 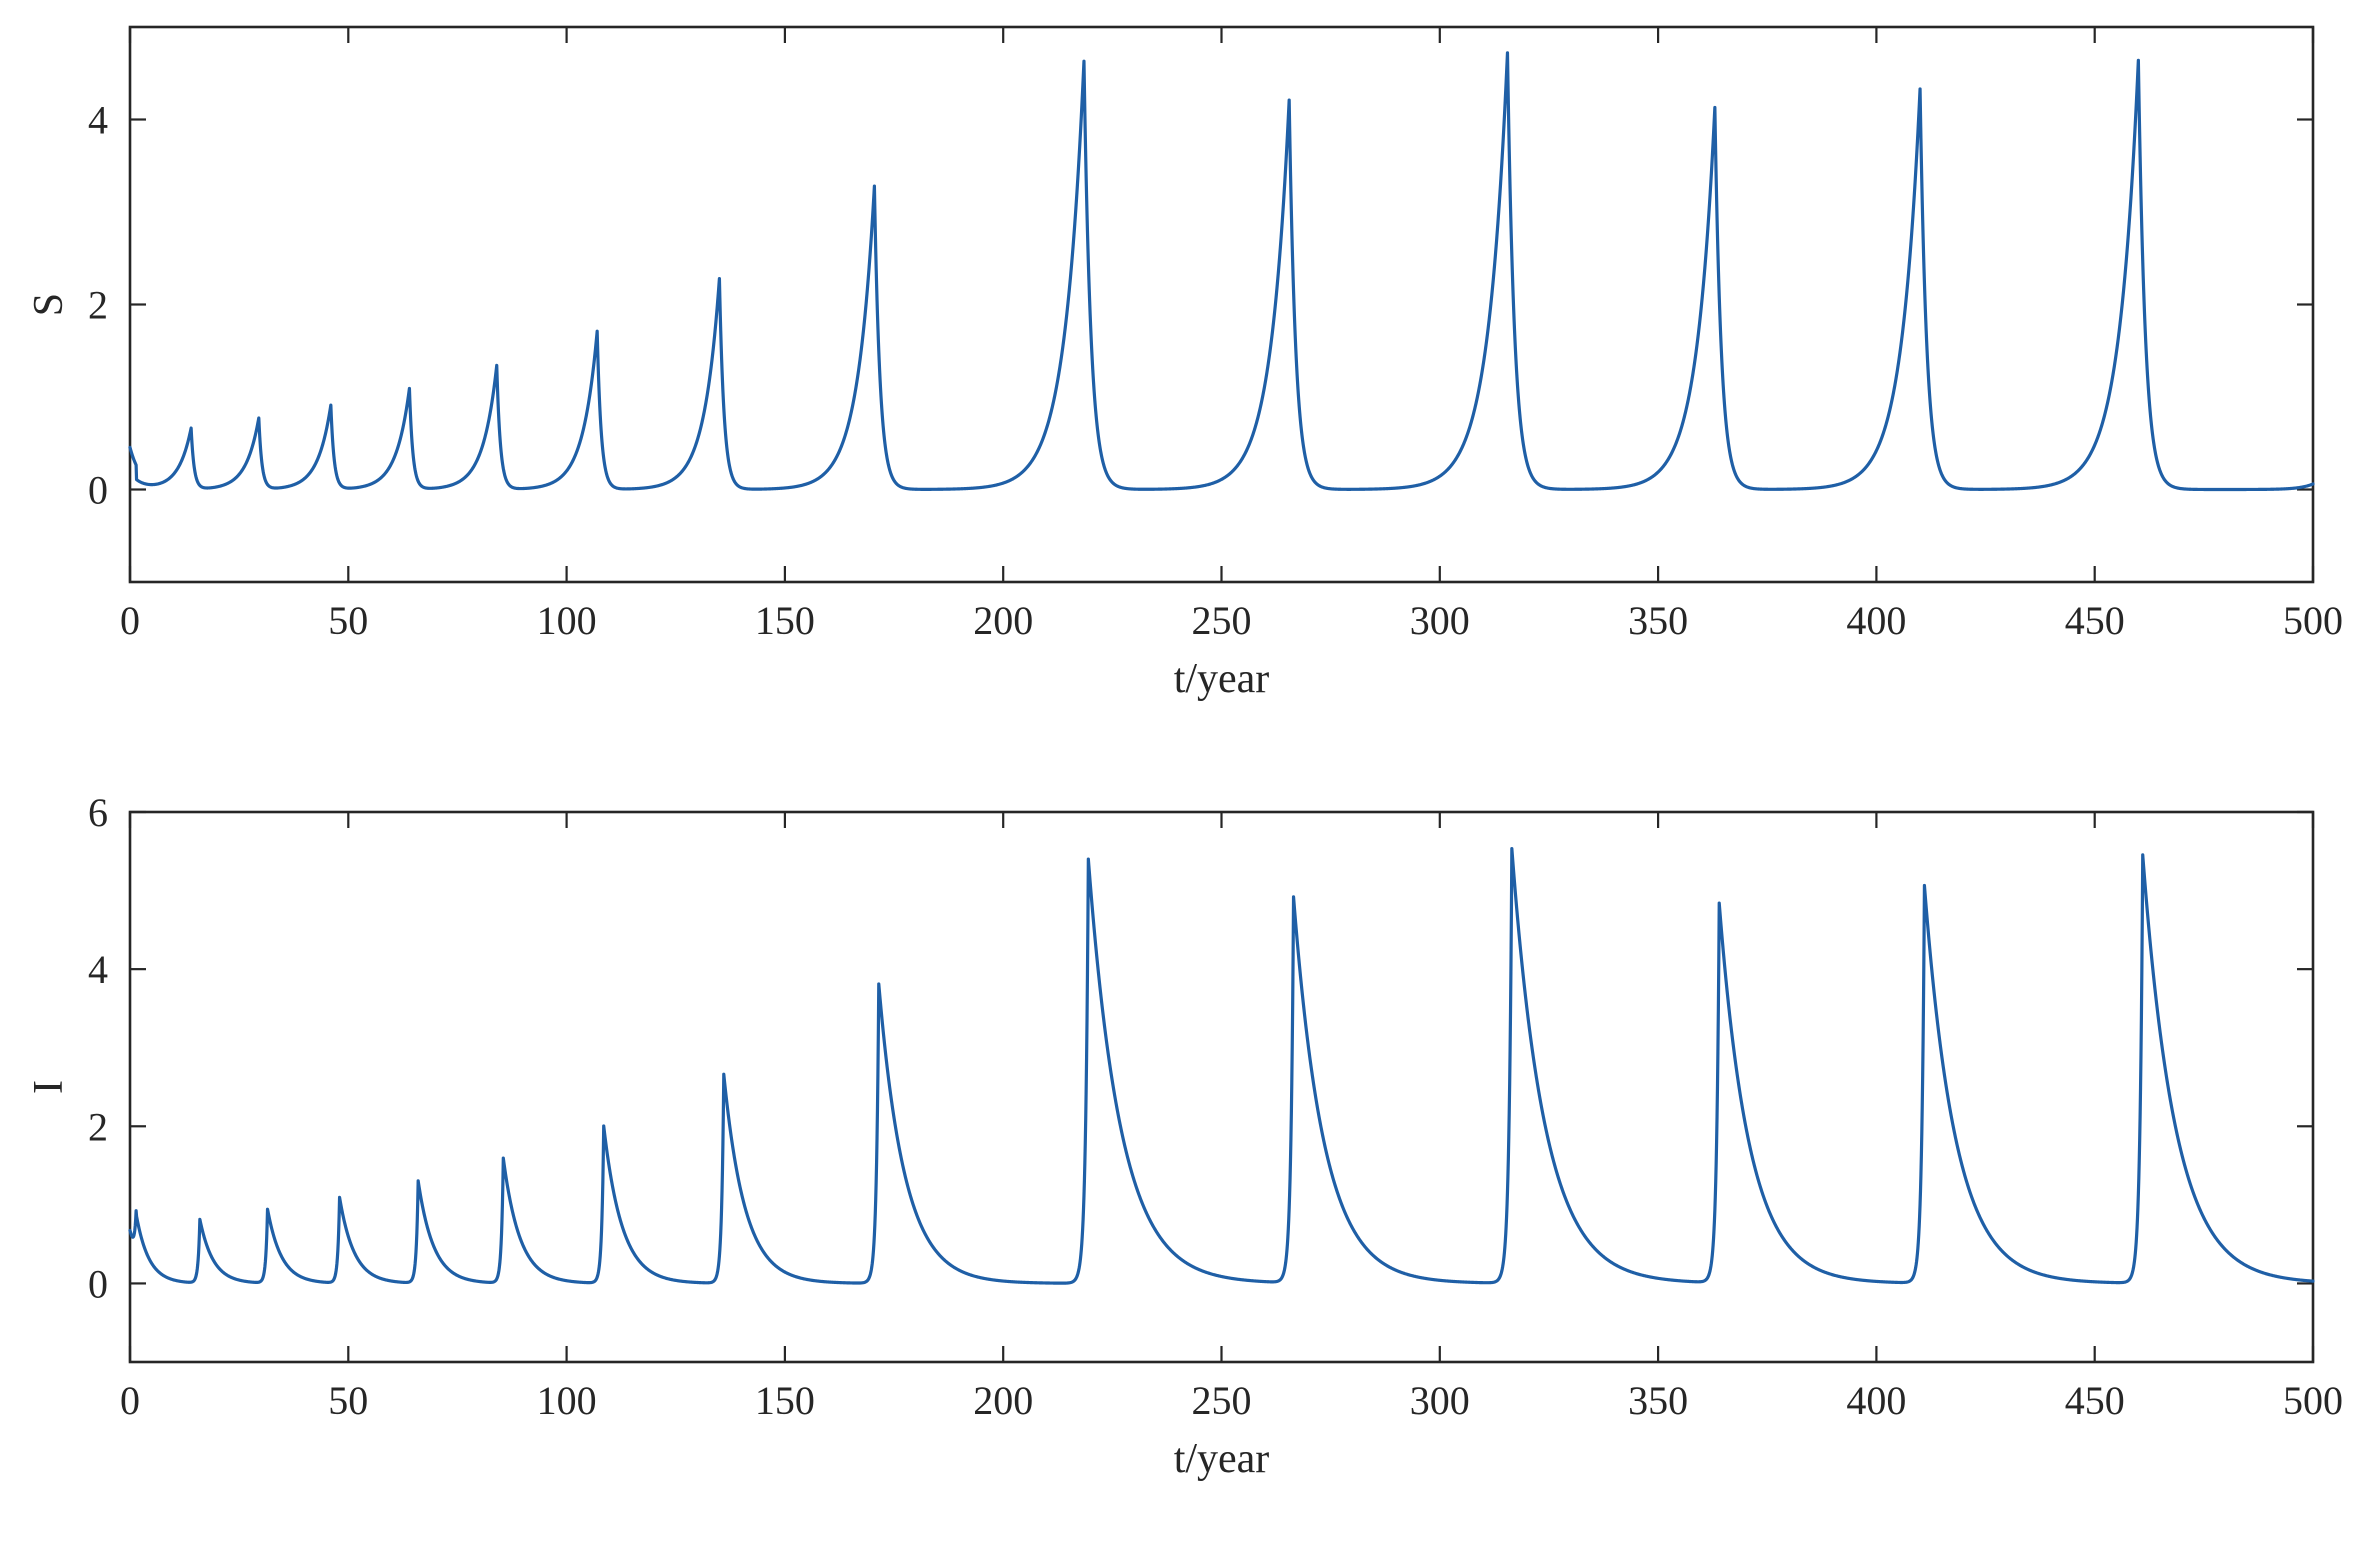 What do you see at coordinates (348, 1400) in the screenshot?
I see `i-x-tick-label: 50` at bounding box center [348, 1400].